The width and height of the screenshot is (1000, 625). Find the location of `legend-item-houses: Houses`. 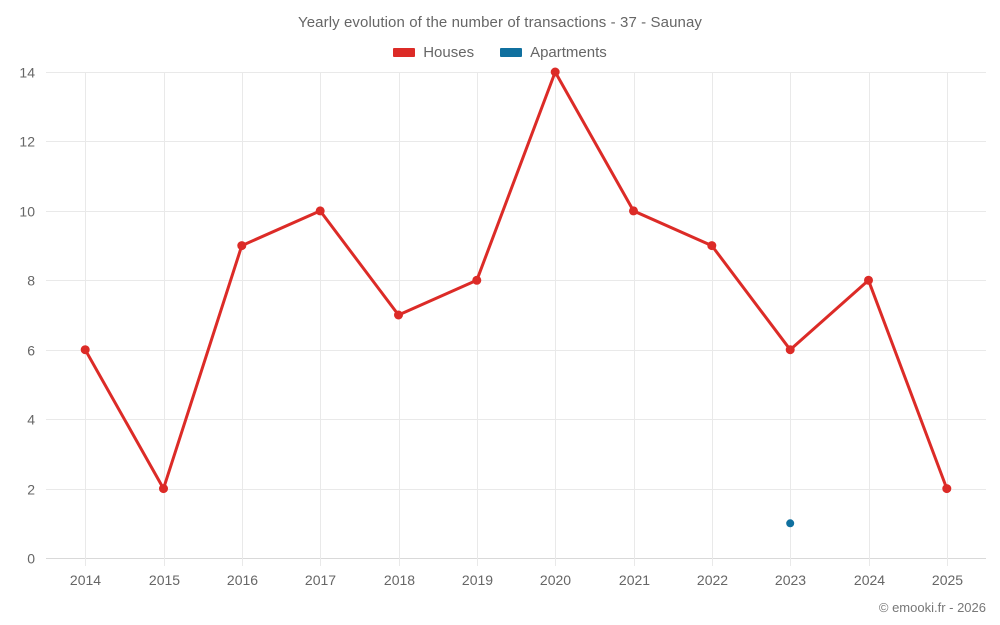

legend-item-houses: Houses is located at coordinates (433, 52).